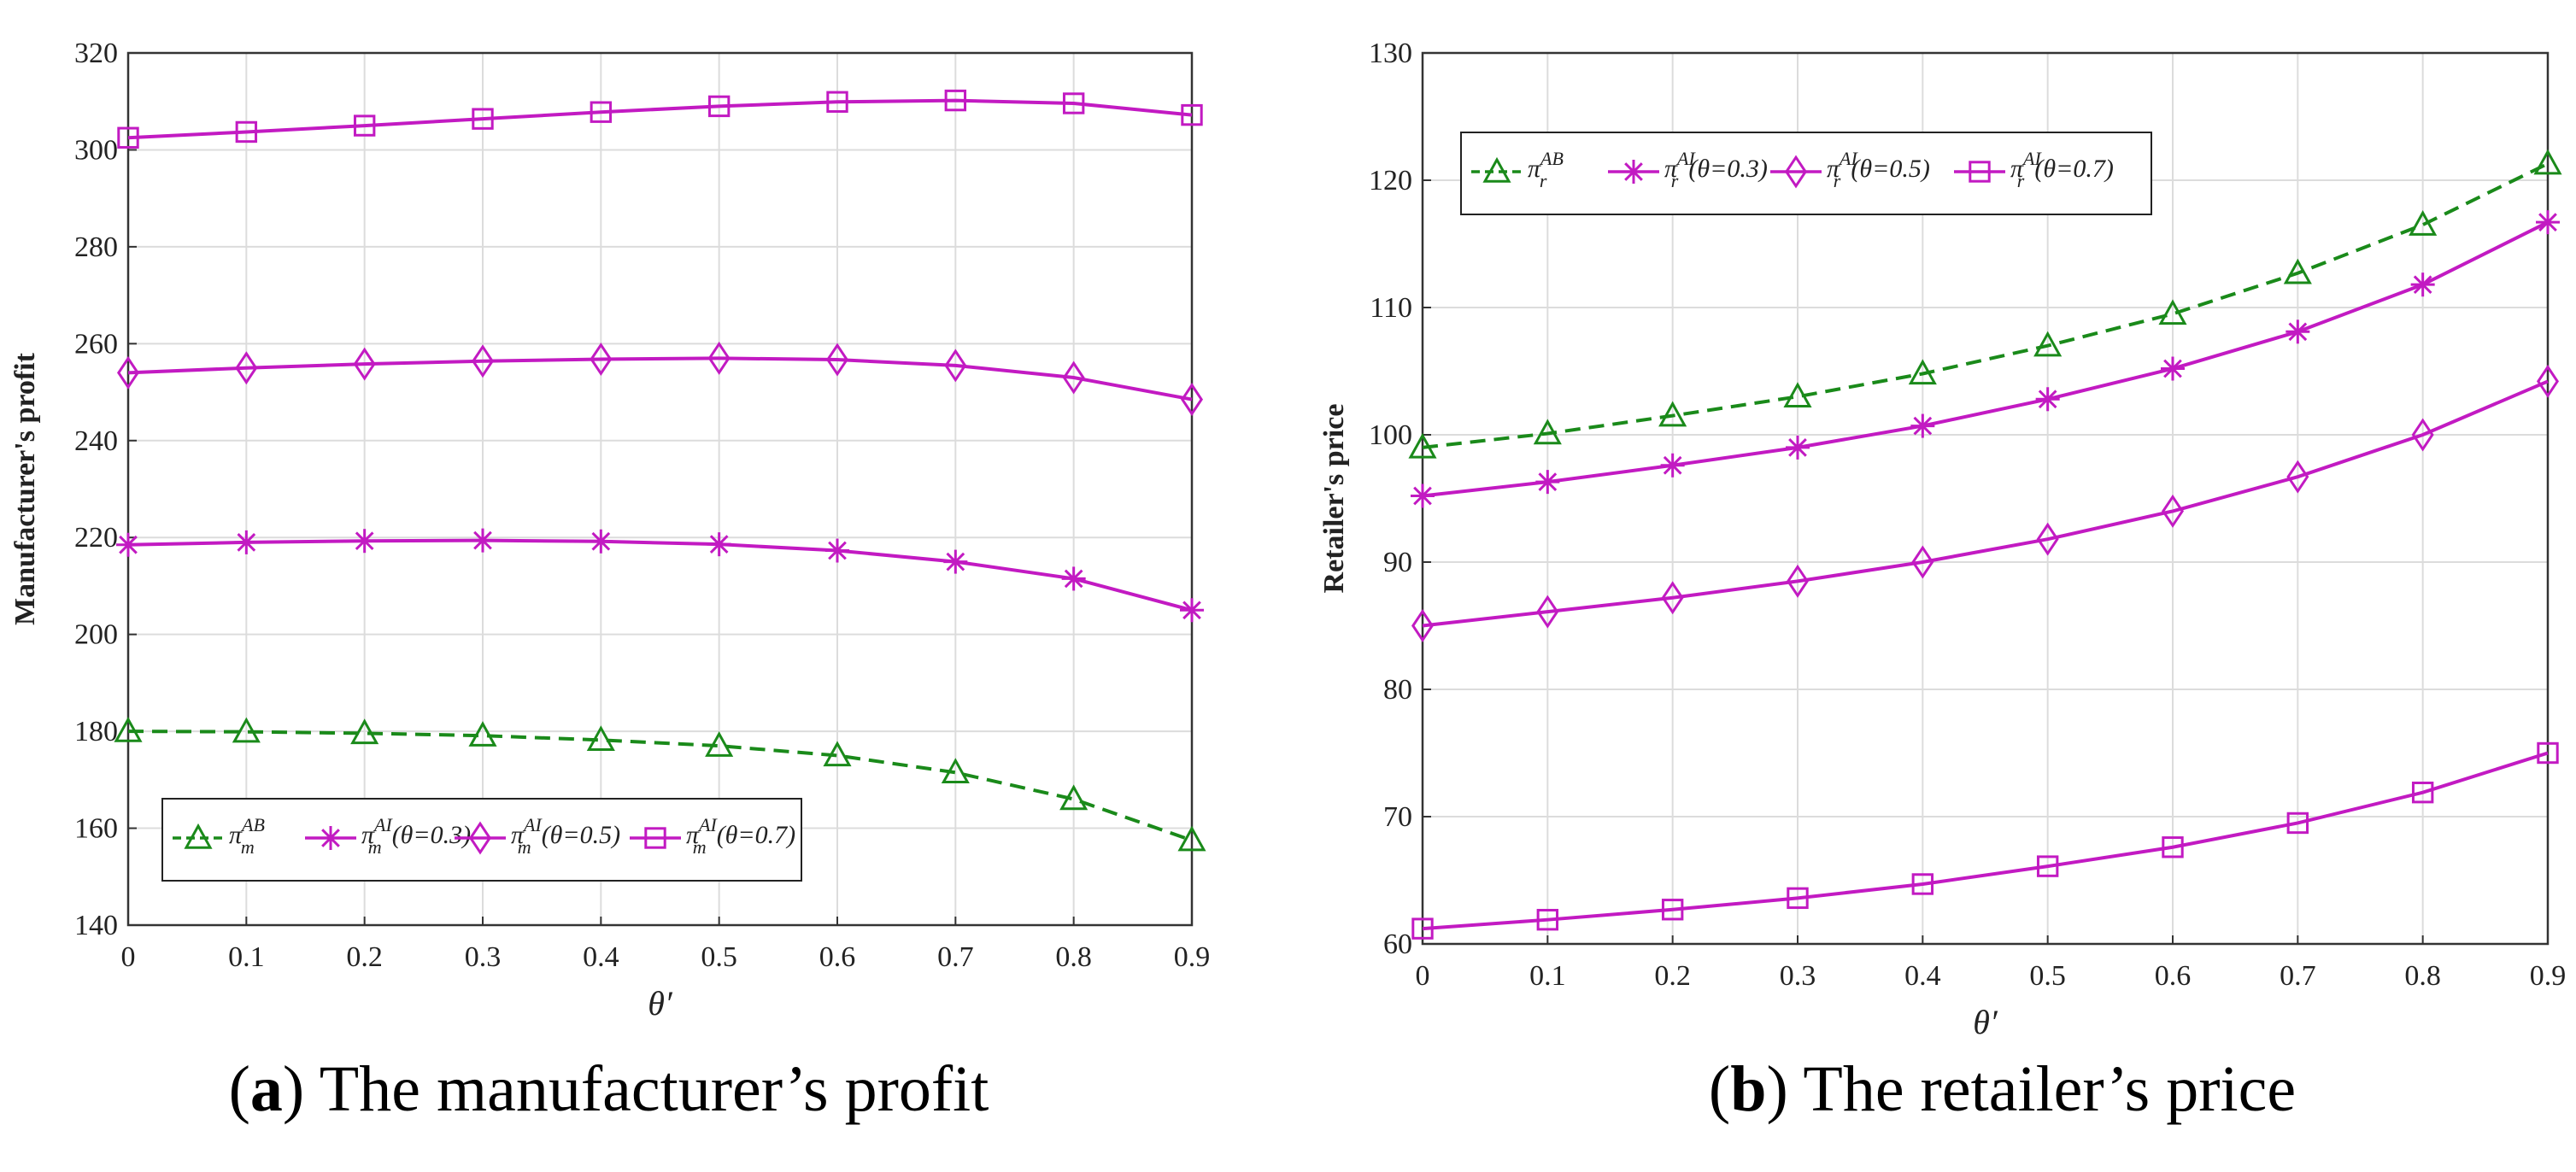  Describe the element at coordinates (740, 836) in the screenshot. I see `legend-label-a-3: πAI m (θ=0.7)` at that location.